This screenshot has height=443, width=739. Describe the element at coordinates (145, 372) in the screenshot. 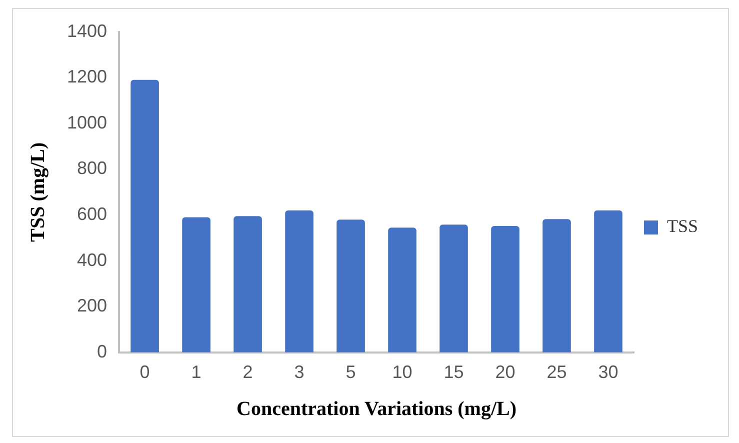

I see `x-tick-label: 0` at that location.